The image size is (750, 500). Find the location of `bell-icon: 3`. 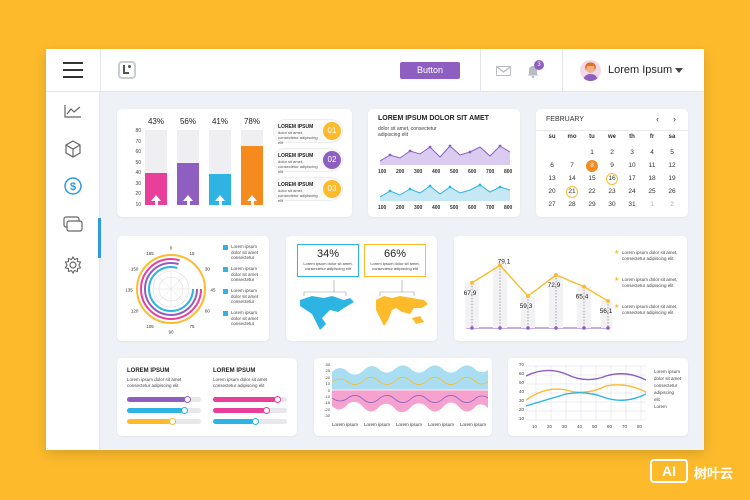

bell-icon: 3 is located at coordinates (535, 69).